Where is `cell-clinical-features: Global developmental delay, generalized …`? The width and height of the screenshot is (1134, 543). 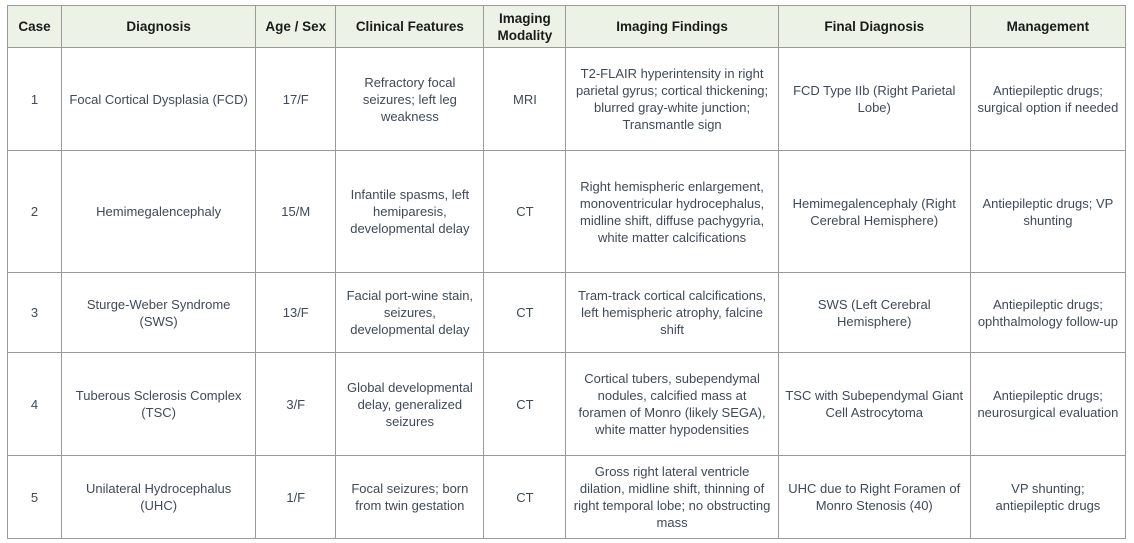 cell-clinical-features: Global developmental delay, generalized … is located at coordinates (410, 404).